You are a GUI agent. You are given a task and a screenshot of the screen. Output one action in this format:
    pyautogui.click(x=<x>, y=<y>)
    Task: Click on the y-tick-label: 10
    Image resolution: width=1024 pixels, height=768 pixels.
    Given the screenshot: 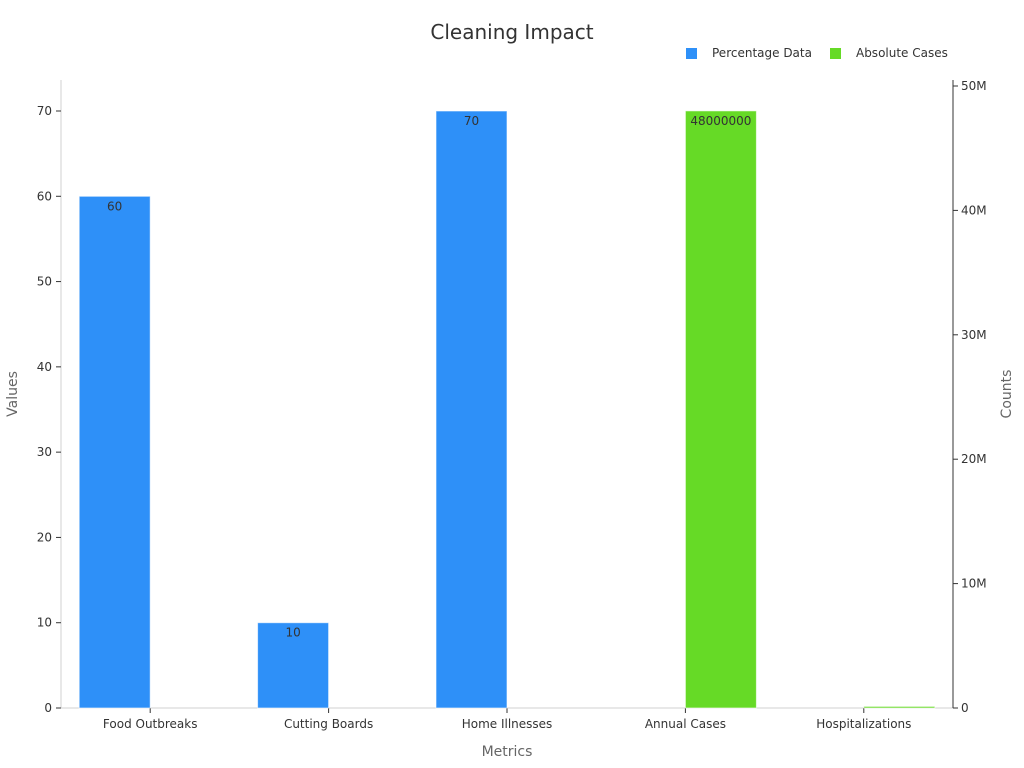 What is the action you would take?
    pyautogui.click(x=44, y=623)
    